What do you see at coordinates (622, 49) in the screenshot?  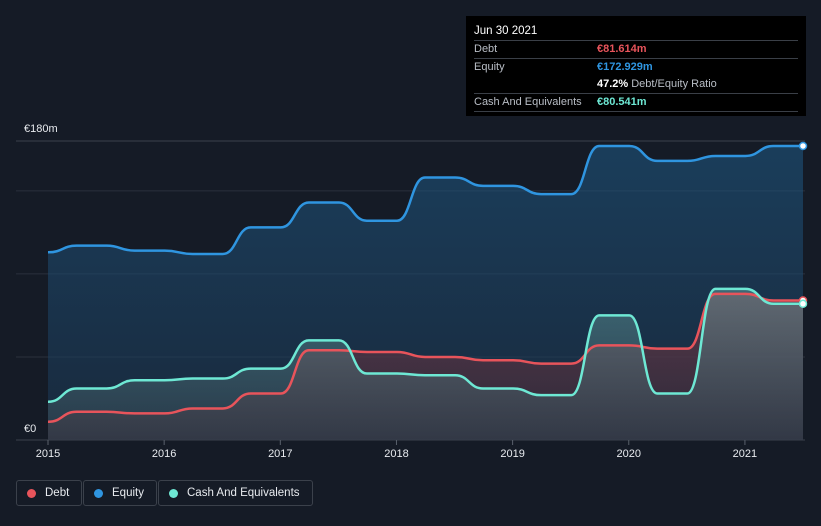 I see `tooltip-value: €81.614m` at bounding box center [622, 49].